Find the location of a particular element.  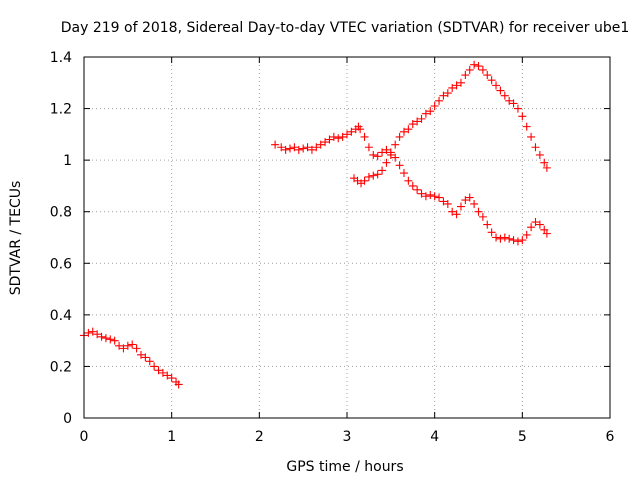

y-tick-label: 1 is located at coordinates (67, 161).